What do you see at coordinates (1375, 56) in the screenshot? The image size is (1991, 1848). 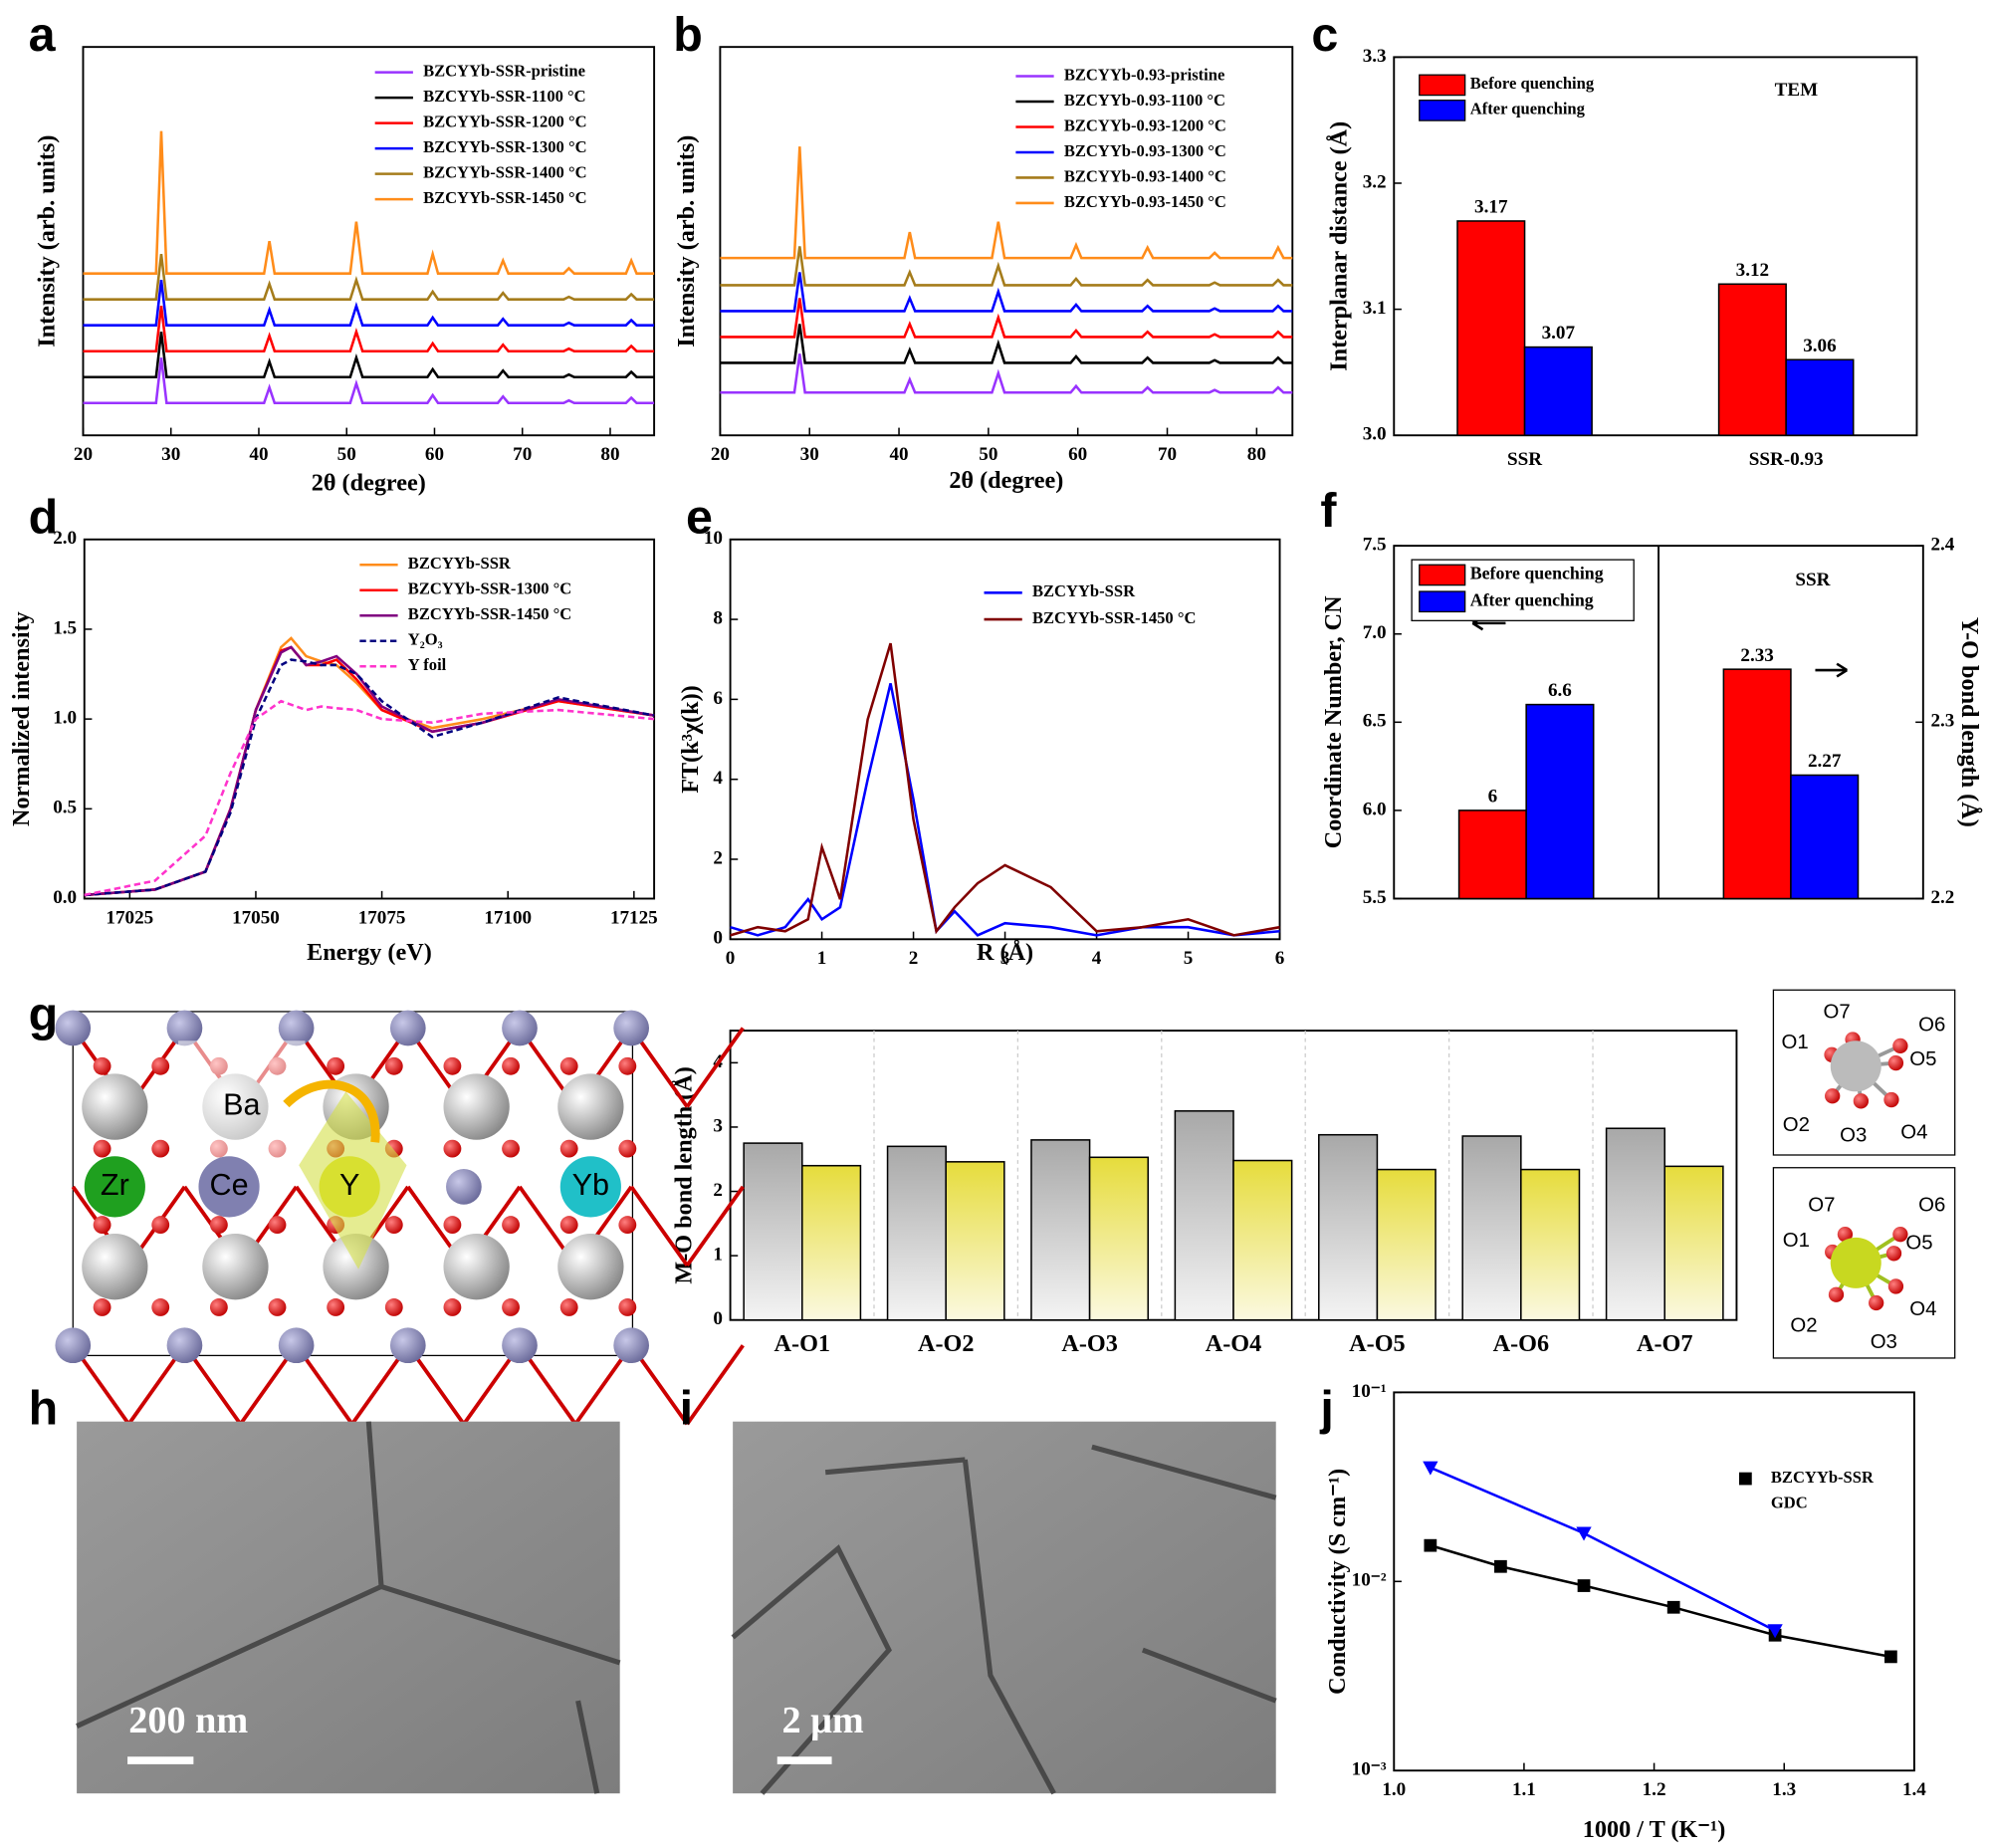 I see `y-tick-label: 3.3` at bounding box center [1375, 56].